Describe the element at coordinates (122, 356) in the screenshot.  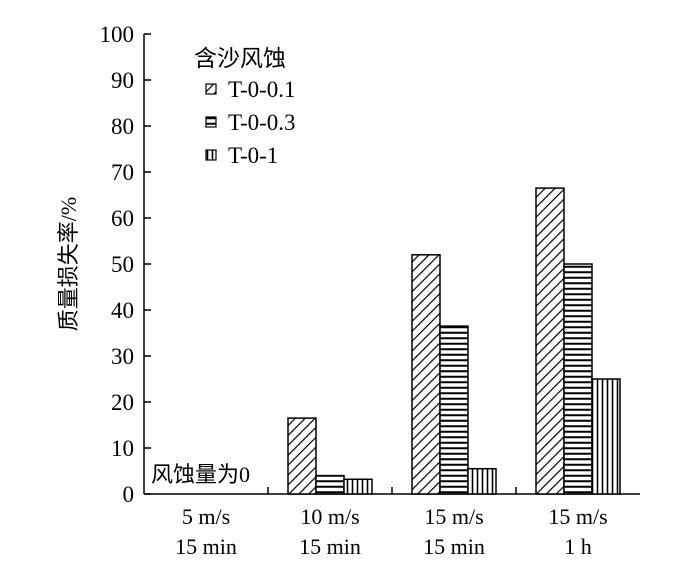
I see `y-tick-label: 30` at that location.